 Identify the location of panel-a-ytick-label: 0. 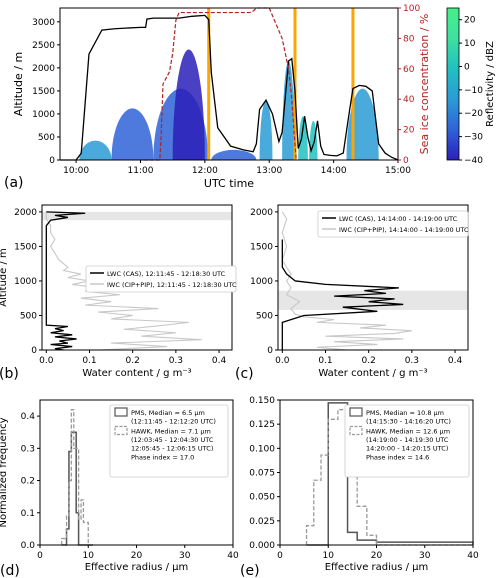
(52, 161).